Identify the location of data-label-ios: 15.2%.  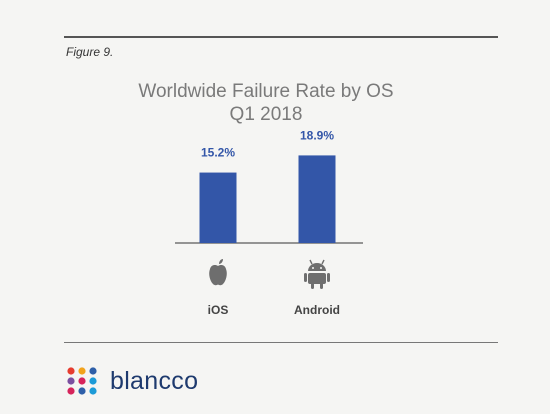
(218, 153).